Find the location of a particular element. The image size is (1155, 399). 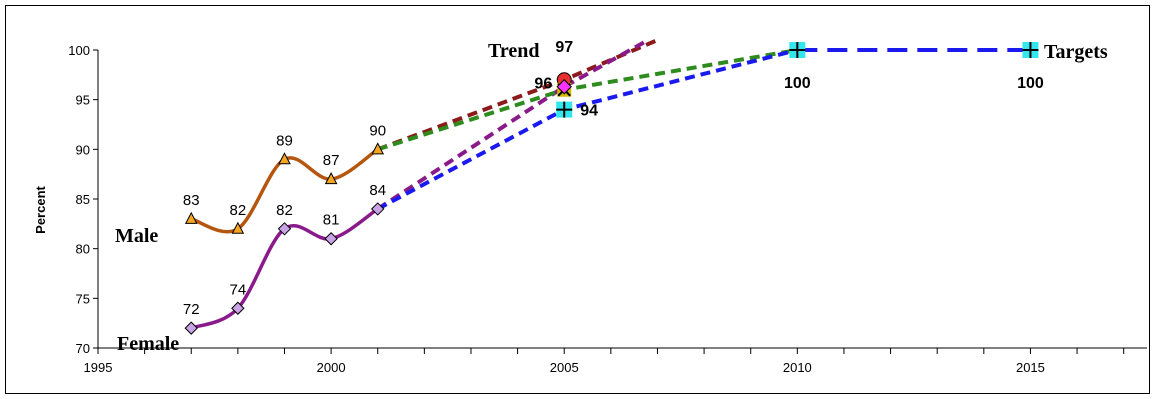

y-axis-label: Percent is located at coordinates (40, 209).